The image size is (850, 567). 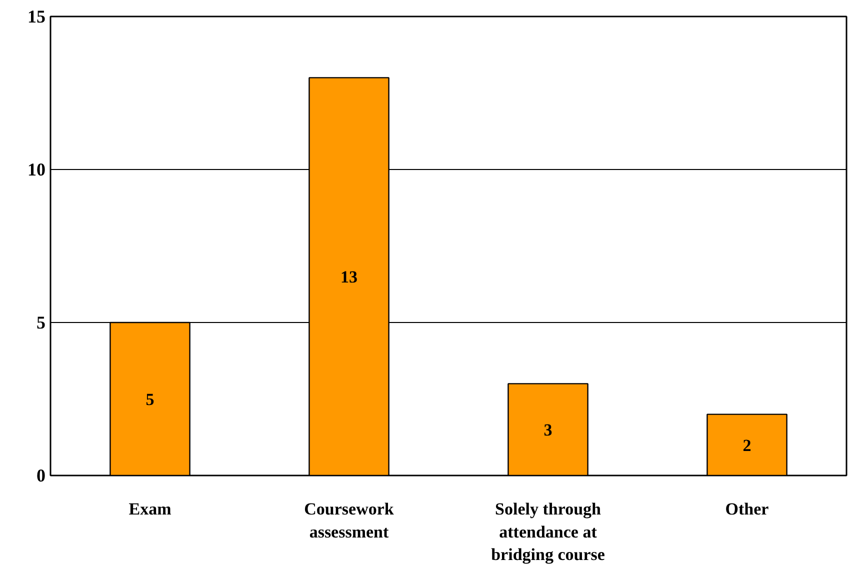 What do you see at coordinates (37, 16) in the screenshot?
I see `y-tick-label: 15` at bounding box center [37, 16].